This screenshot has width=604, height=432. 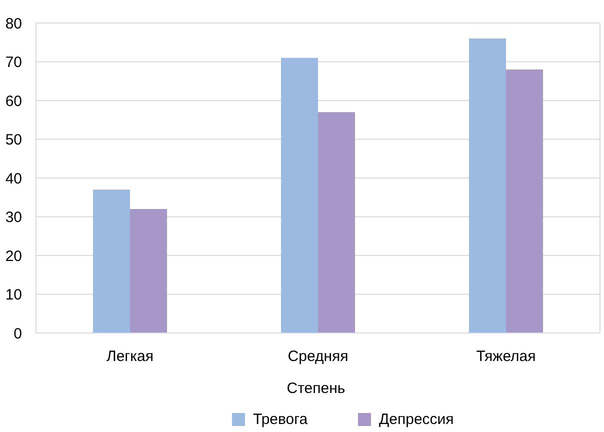 I want to click on y-tick-label: 30, so click(x=13, y=217).